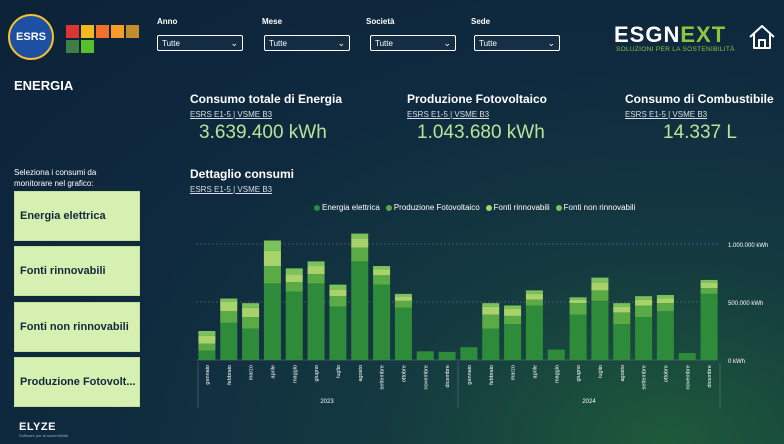 Image resolution: width=784 pixels, height=444 pixels. I want to click on x-tick-label: marzo, so click(514, 372).